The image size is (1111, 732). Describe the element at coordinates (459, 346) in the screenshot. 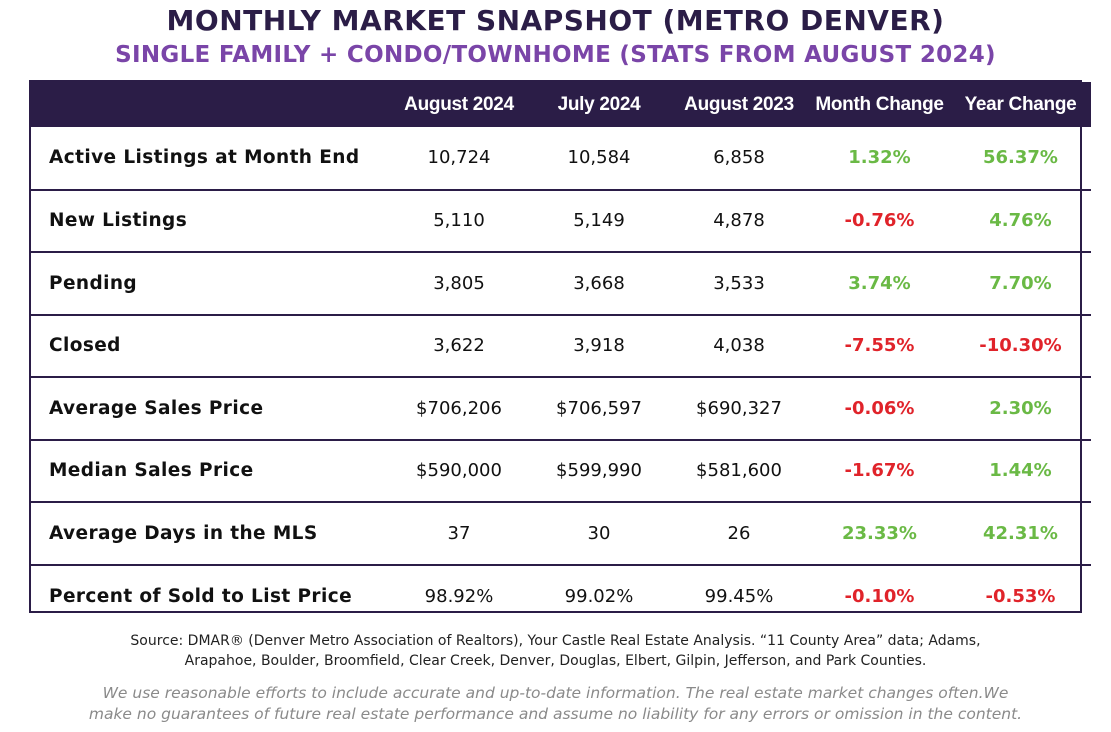

I see `cell-august-2024: 3,622` at that location.